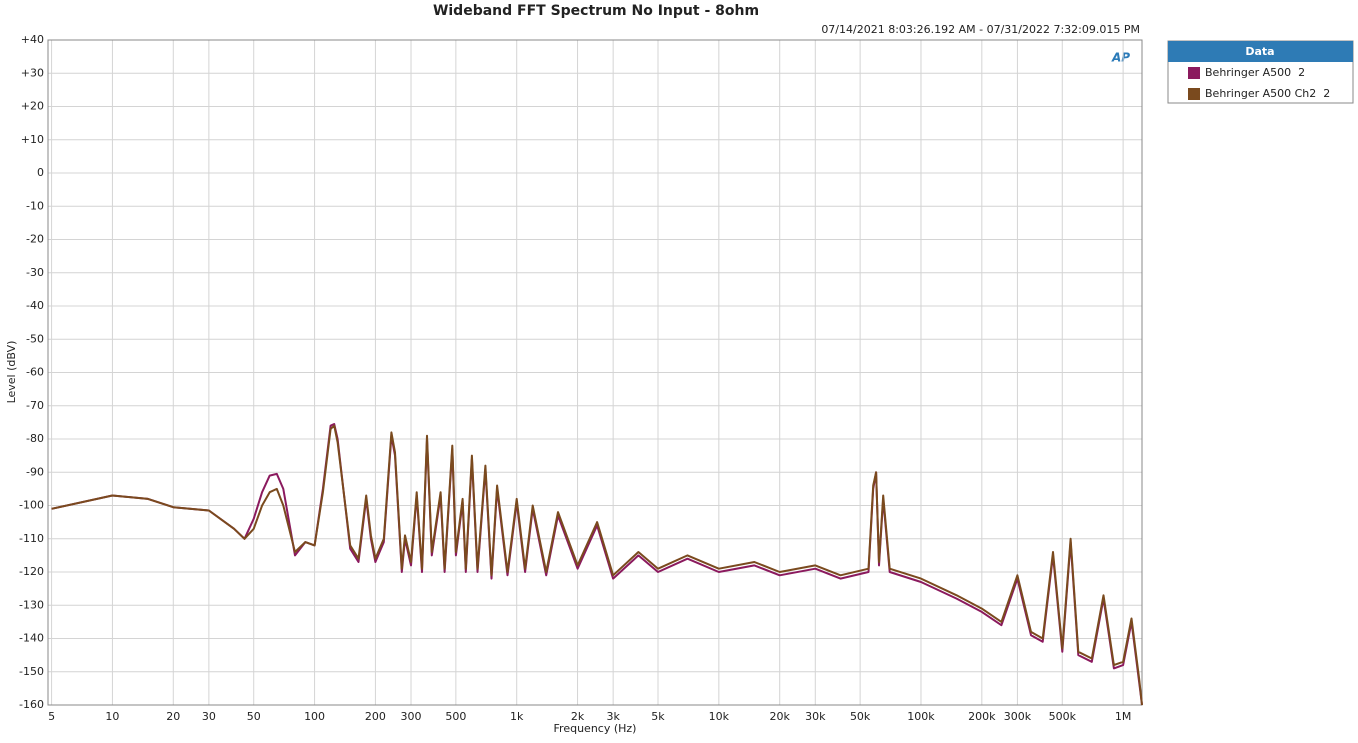 This screenshot has height=743, width=1358. Describe the element at coordinates (11, 372) in the screenshot. I see `y-axis-label: Level (dBV)` at that location.